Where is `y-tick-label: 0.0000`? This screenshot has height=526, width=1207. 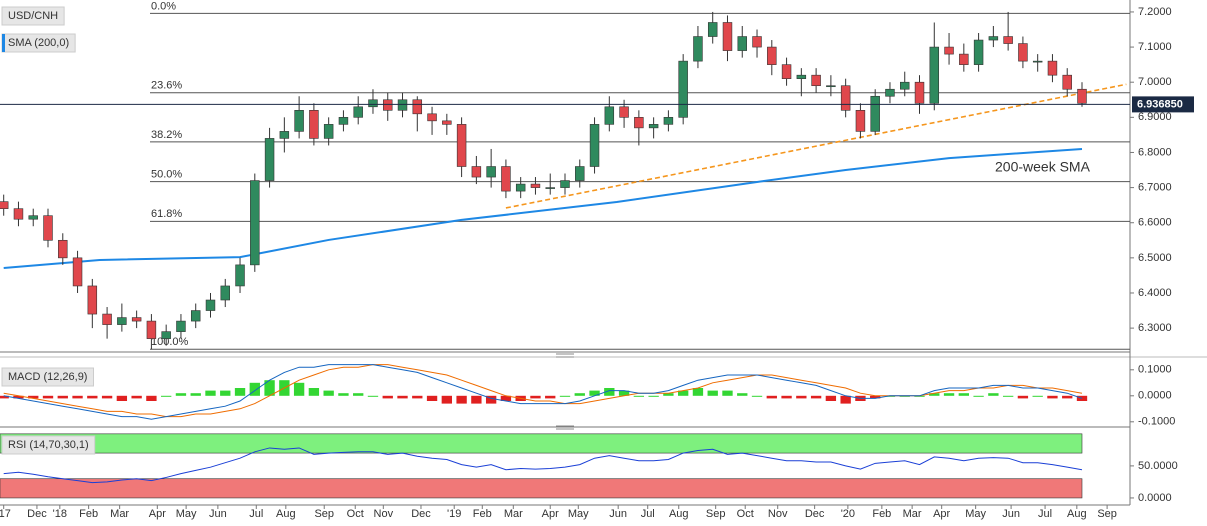
y-tick-label: 0.0000 is located at coordinates (1155, 396).